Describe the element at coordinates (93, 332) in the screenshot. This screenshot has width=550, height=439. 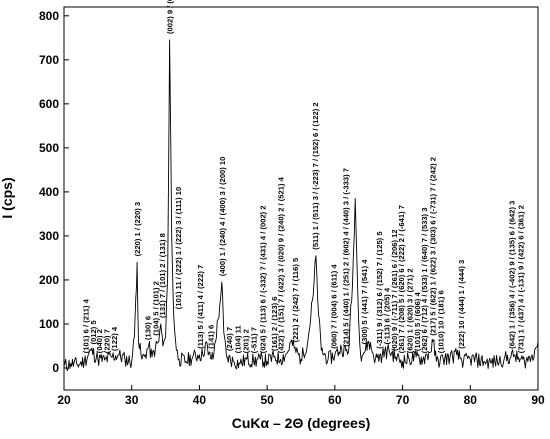
I see `peak-label: (012) 5` at that location.